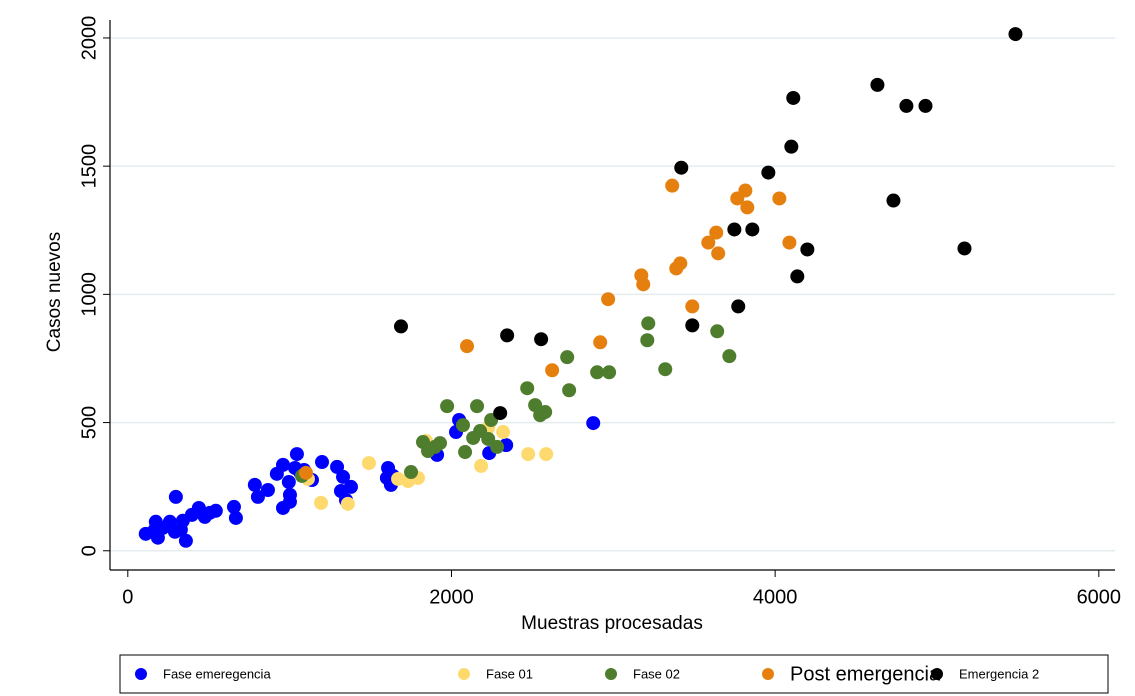  I want to click on y-tick-label: 500, so click(89, 422).